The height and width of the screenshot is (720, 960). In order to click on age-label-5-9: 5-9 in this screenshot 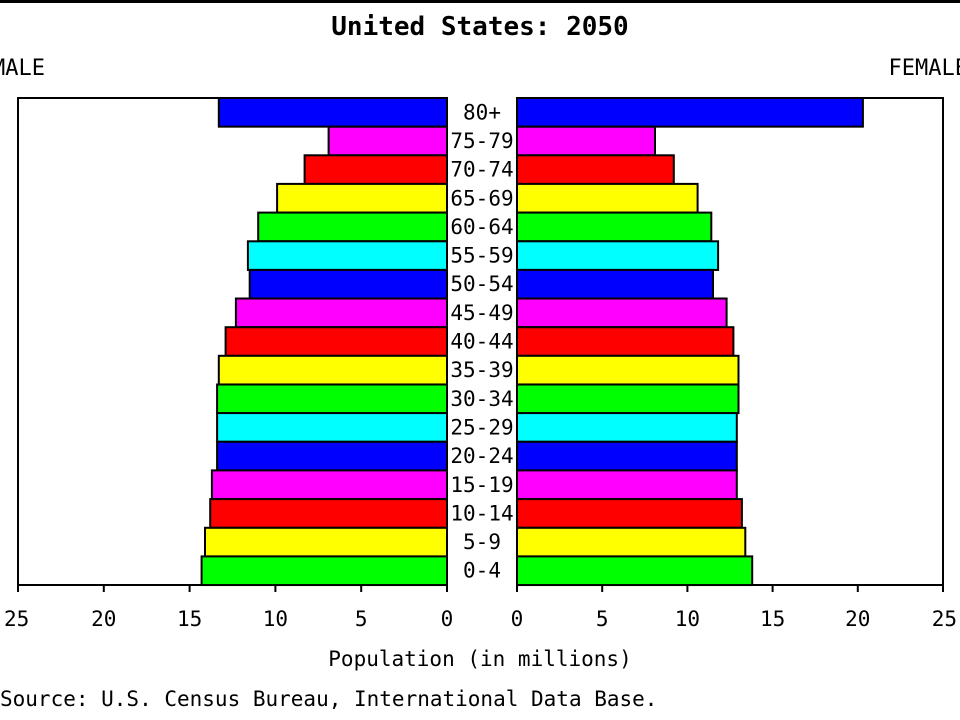, I will do `click(482, 542)`.